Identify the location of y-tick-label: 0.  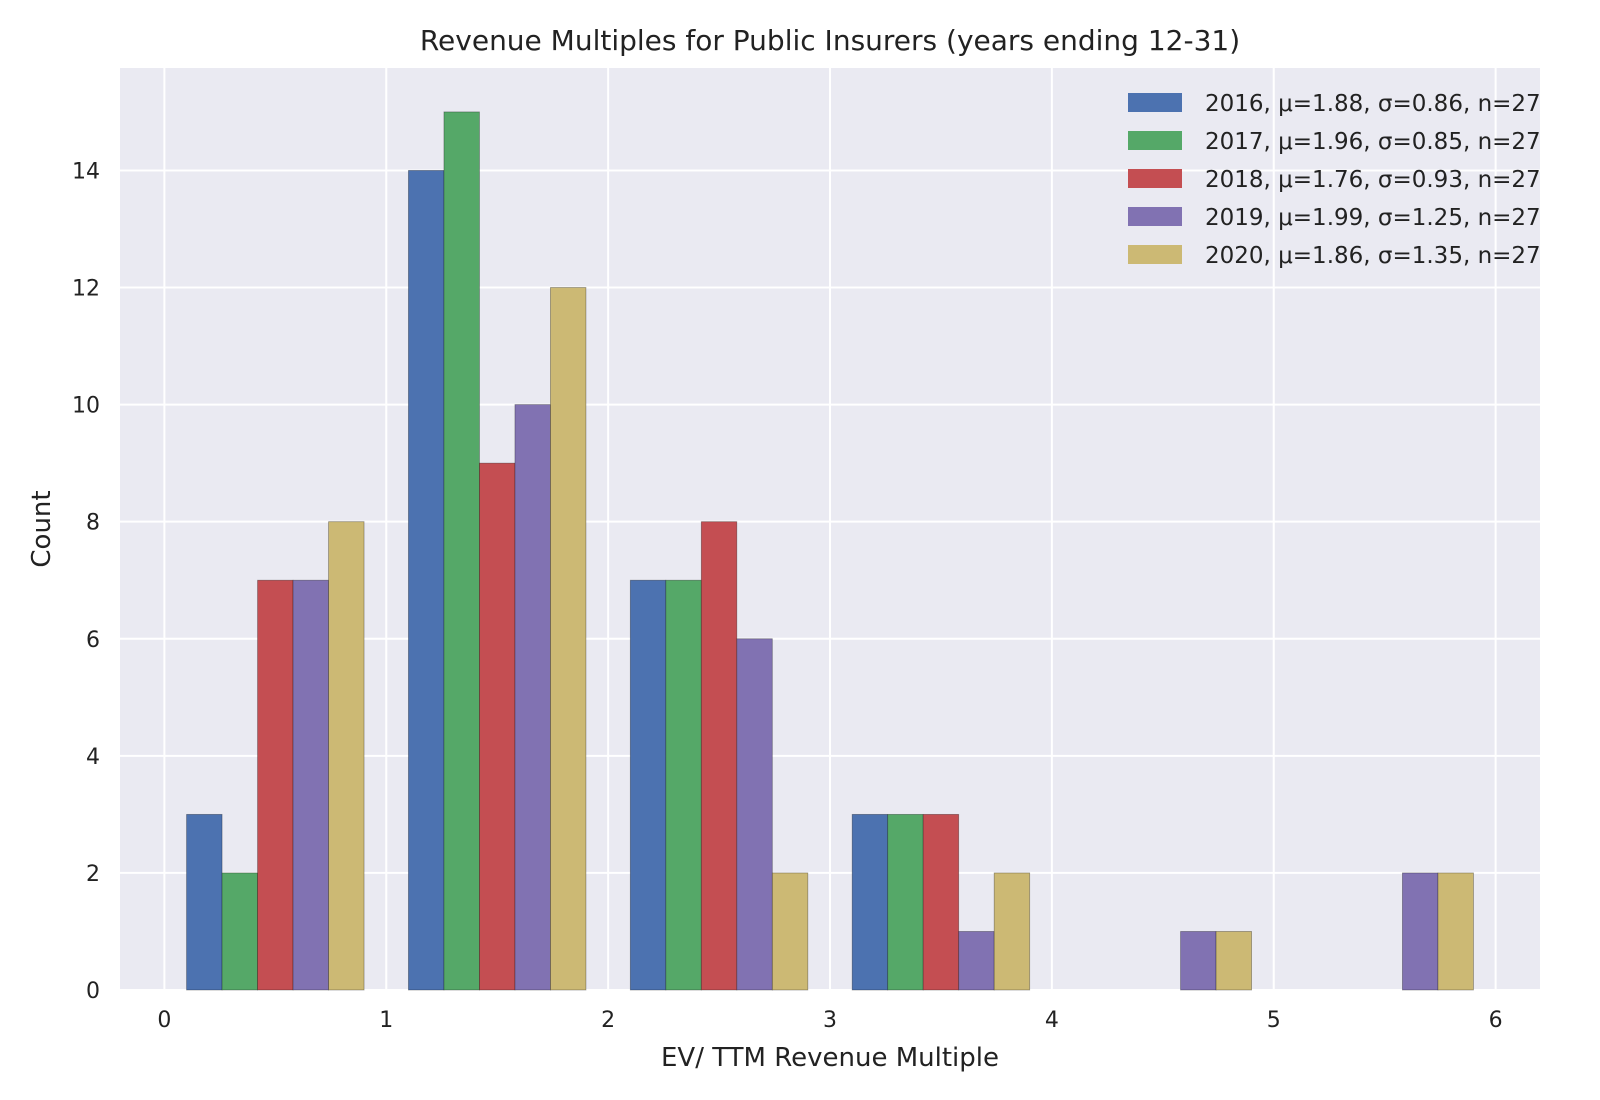
(93, 991).